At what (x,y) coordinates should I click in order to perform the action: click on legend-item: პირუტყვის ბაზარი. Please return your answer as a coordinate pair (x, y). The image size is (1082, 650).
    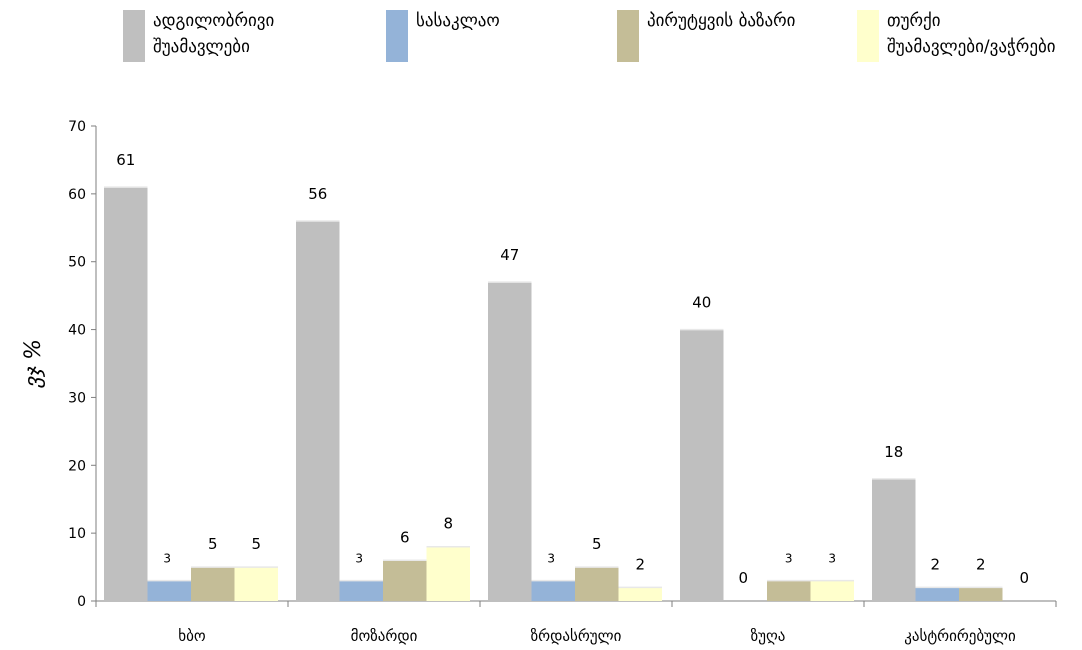
    Looking at the image, I should click on (706, 35).